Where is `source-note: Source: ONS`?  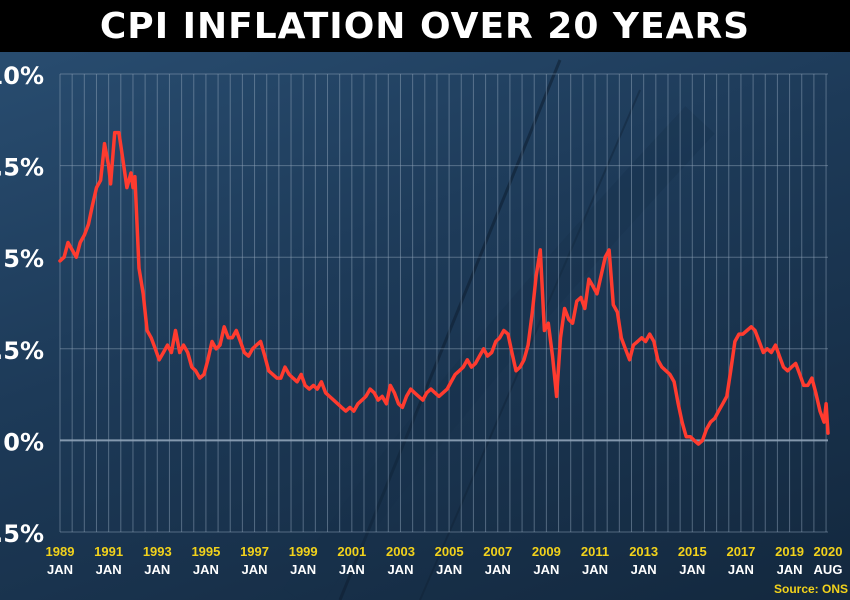
source-note: Source: ONS is located at coordinates (810, 589).